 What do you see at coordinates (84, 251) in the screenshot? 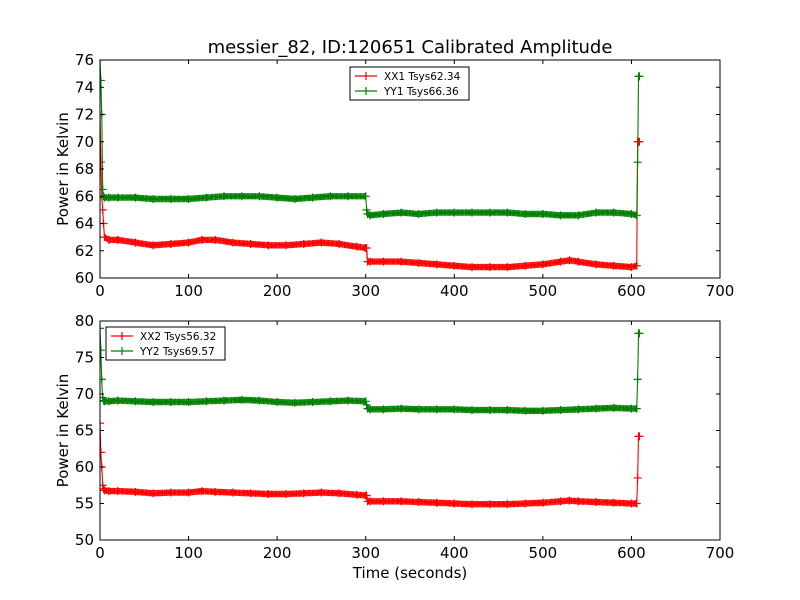
I see `y-tick-label: 62` at bounding box center [84, 251].